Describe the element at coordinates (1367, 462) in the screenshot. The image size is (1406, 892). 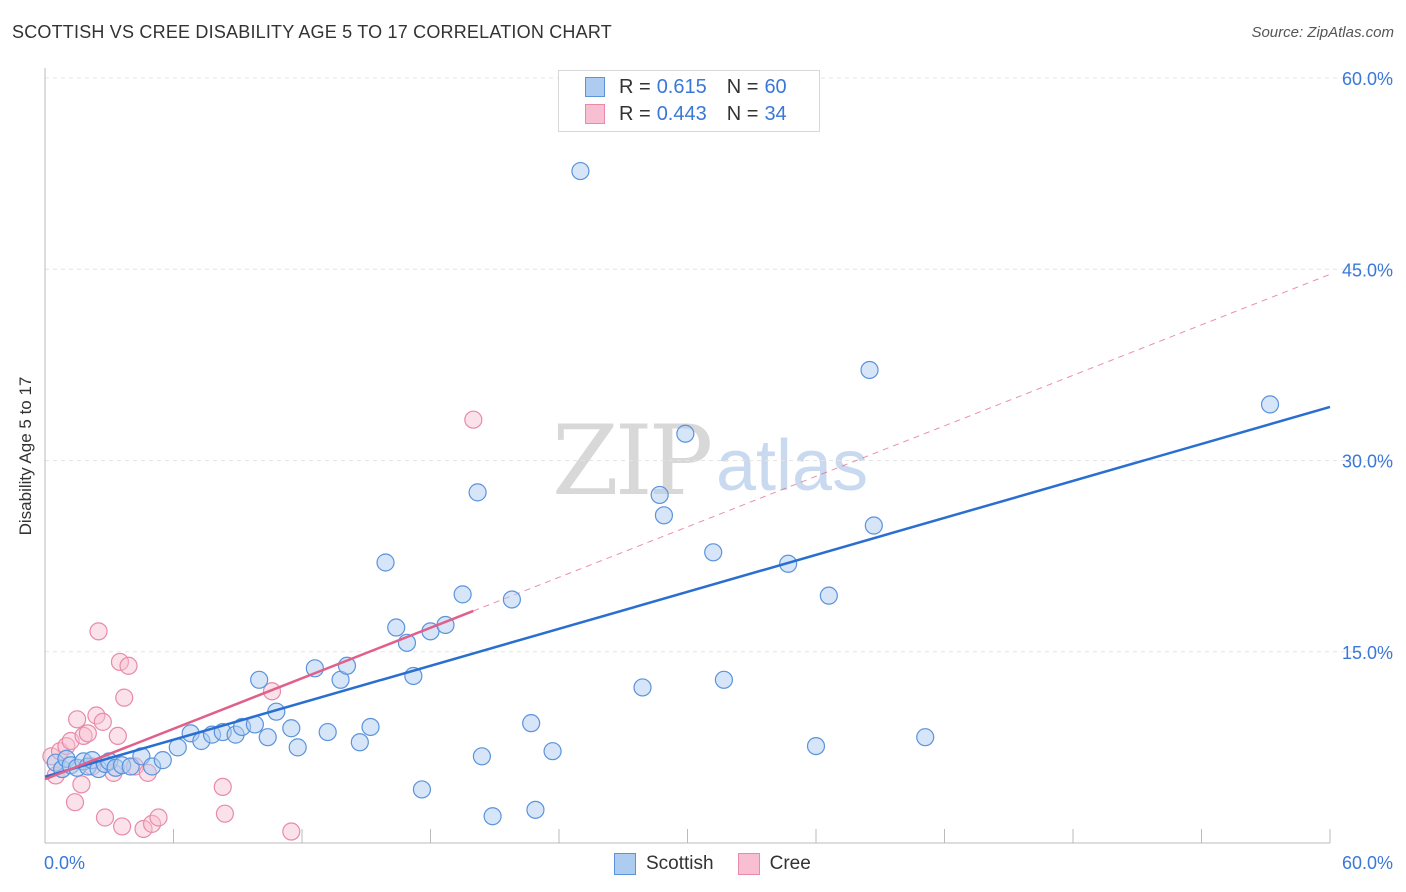
I see `y-tick-label: 30.0%` at that location.